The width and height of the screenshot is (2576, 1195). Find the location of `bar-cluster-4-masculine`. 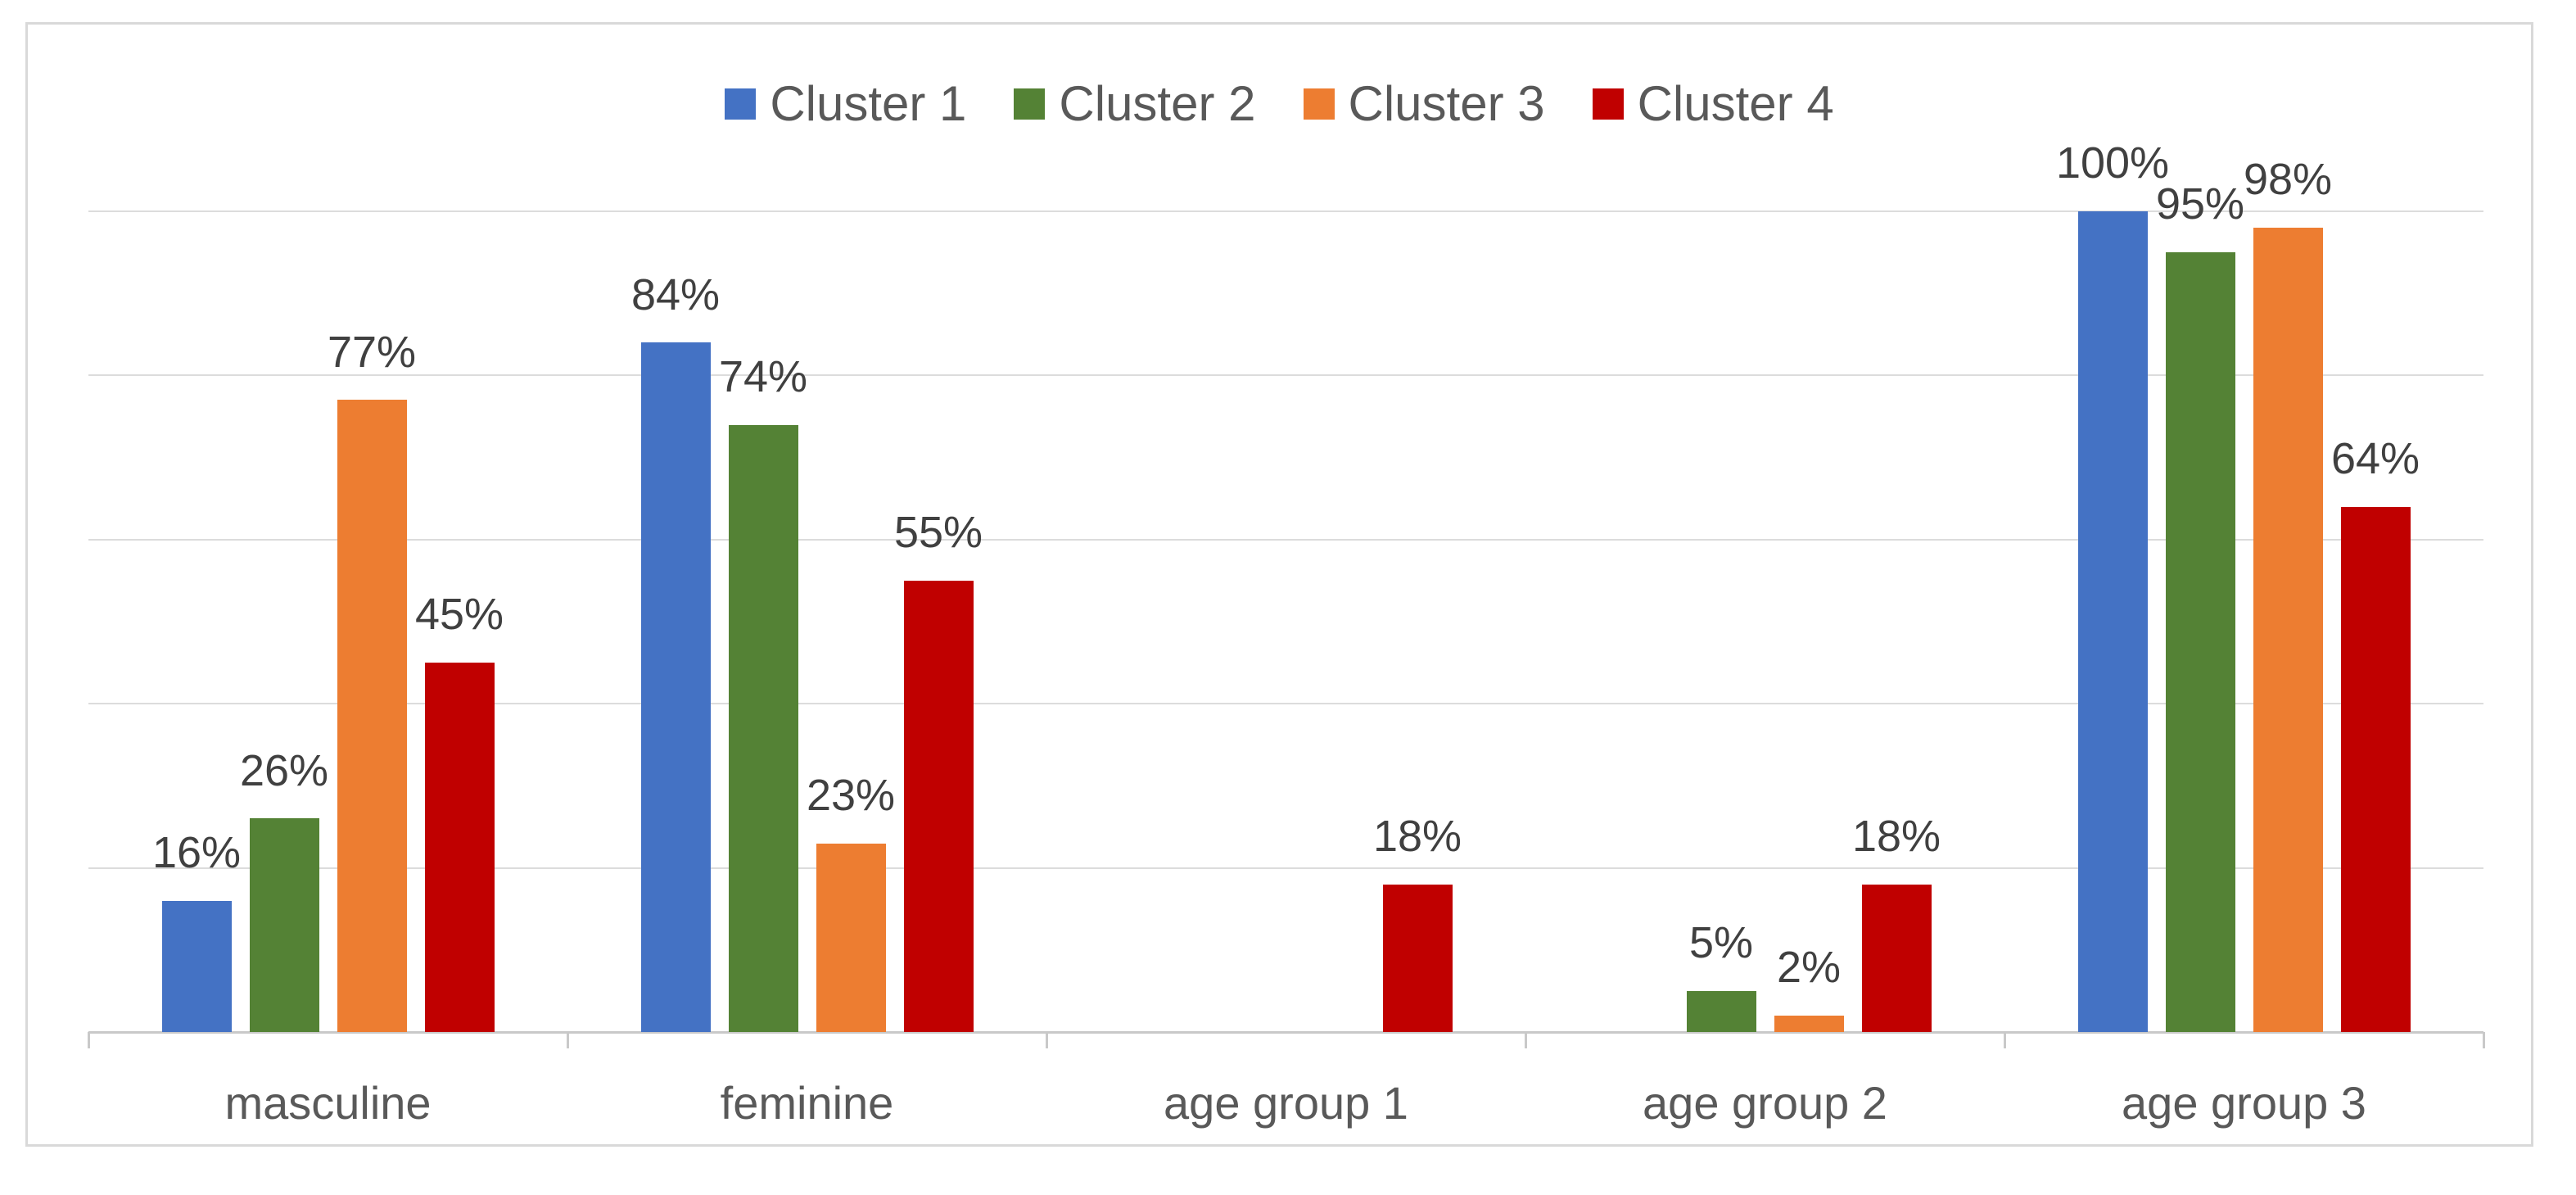

bar-cluster-4-masculine is located at coordinates (459, 847).